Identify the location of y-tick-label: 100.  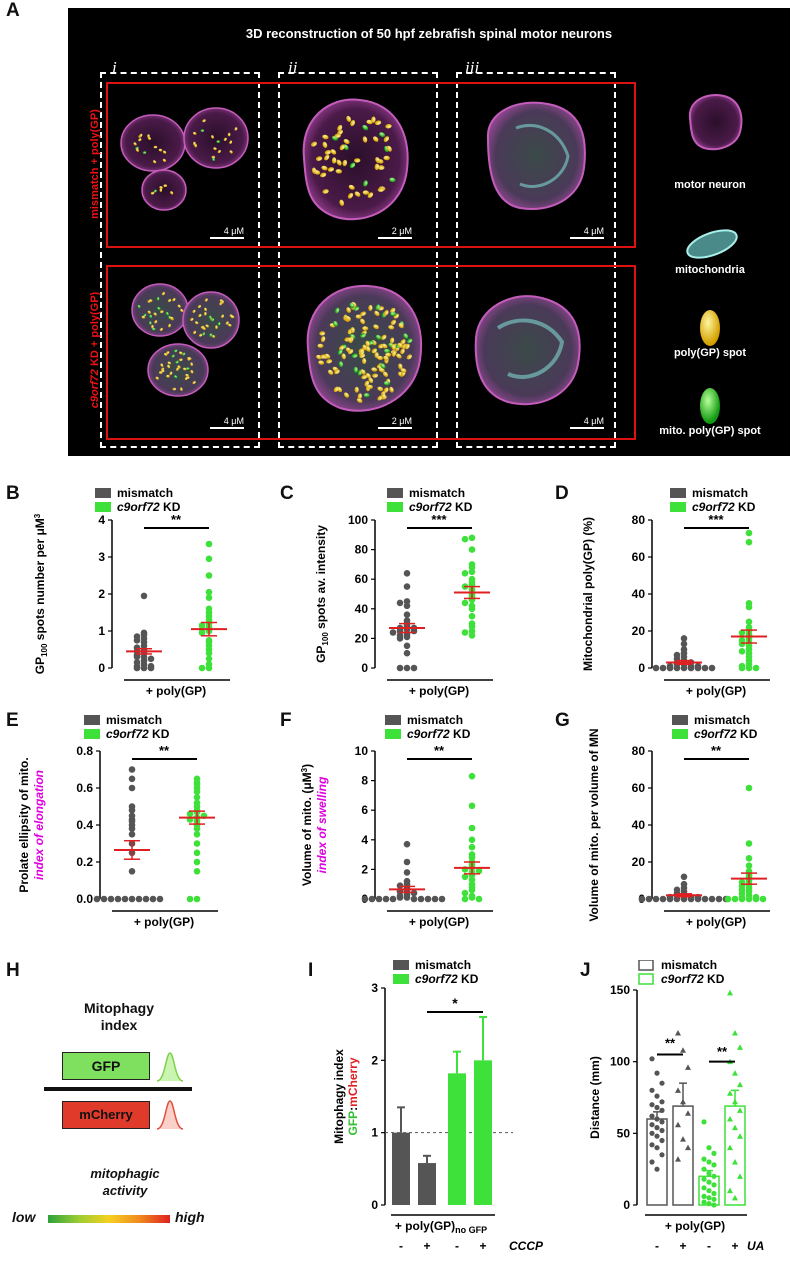
(358, 520).